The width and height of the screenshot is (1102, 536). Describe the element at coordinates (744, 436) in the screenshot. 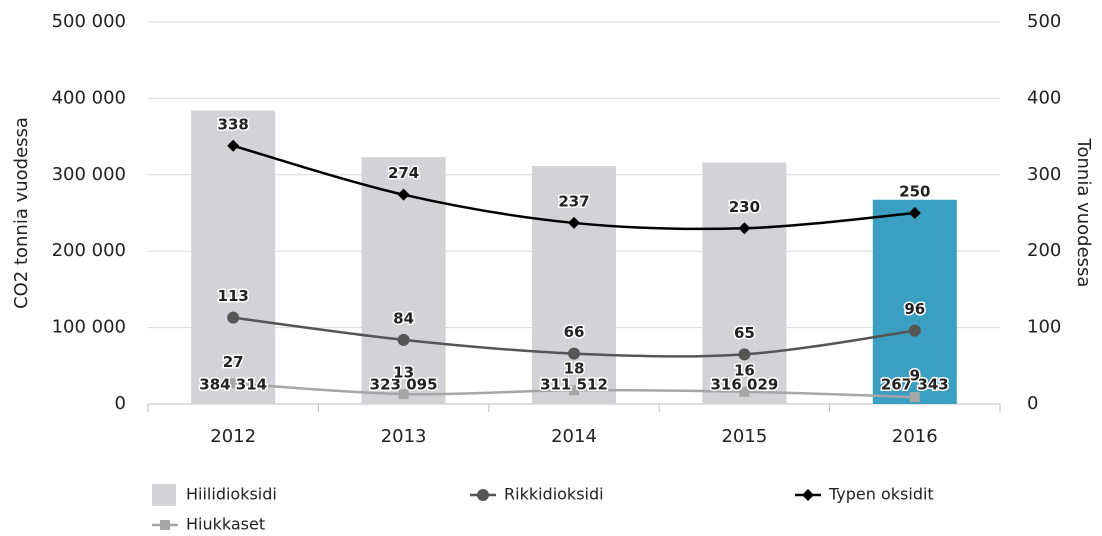

I see `x-tick-label: 2015` at that location.